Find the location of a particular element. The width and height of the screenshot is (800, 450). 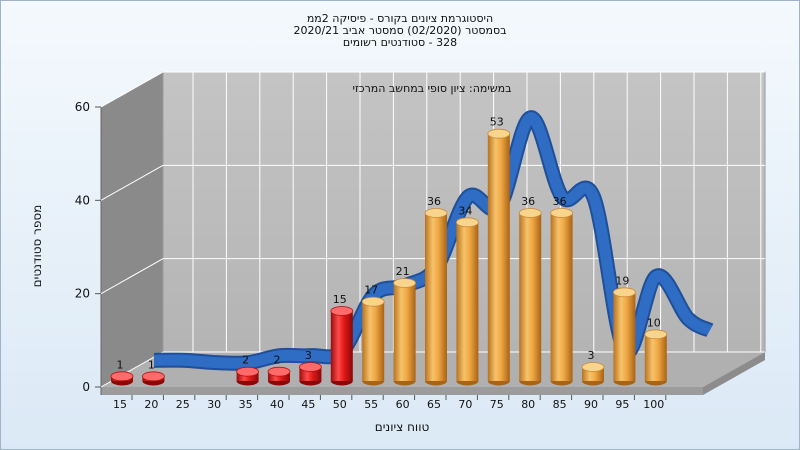

x-tick-label: 60 is located at coordinates (403, 404).